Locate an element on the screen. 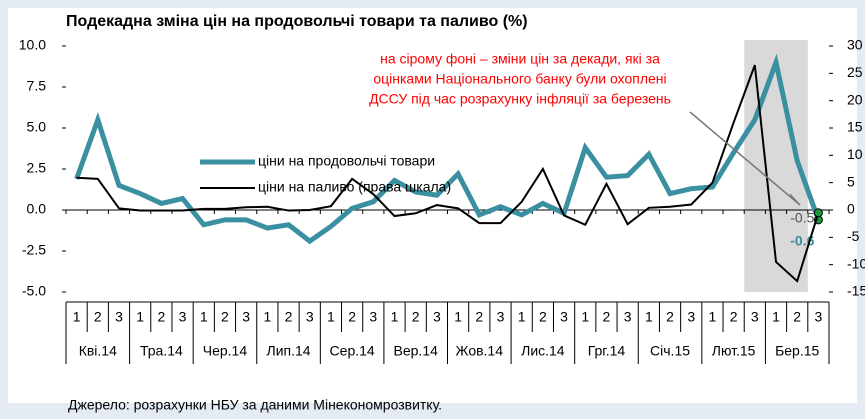 This screenshot has height=419, width=865. end-marker is located at coordinates (818, 213).